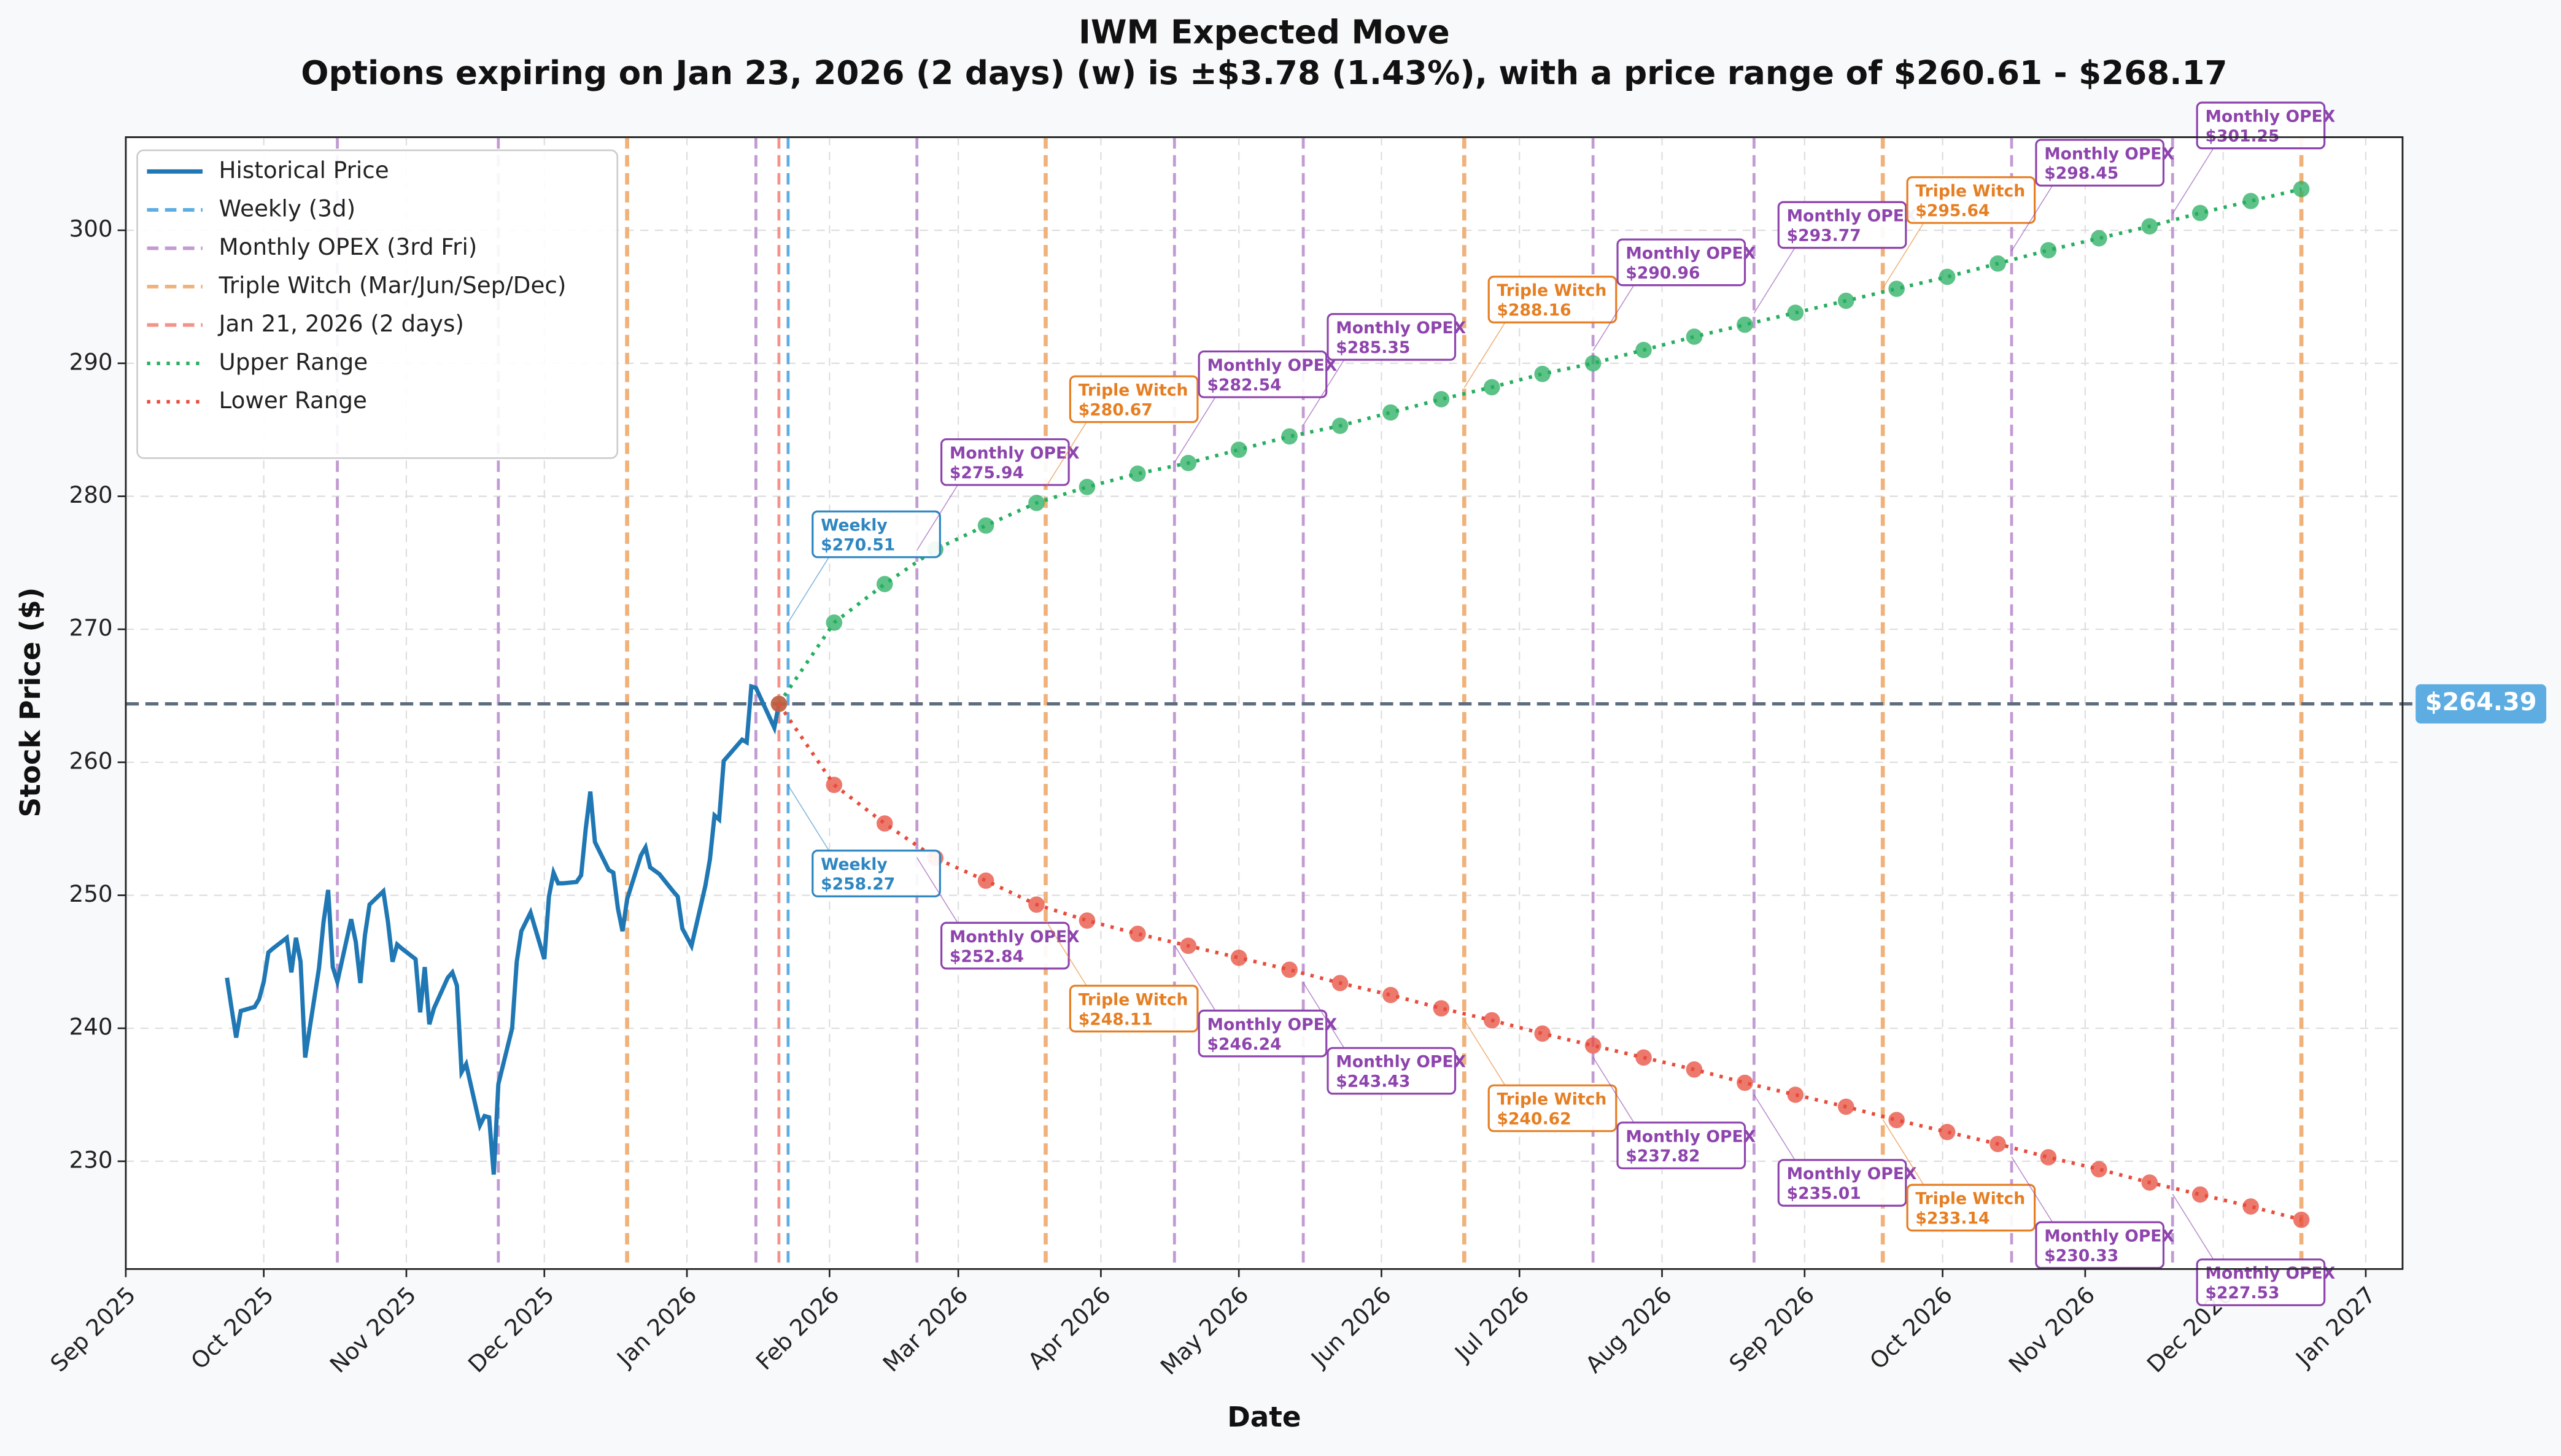  I want to click on legend-label: Triple Witch (Mar/Jun/Sep/Dec), so click(393, 284).